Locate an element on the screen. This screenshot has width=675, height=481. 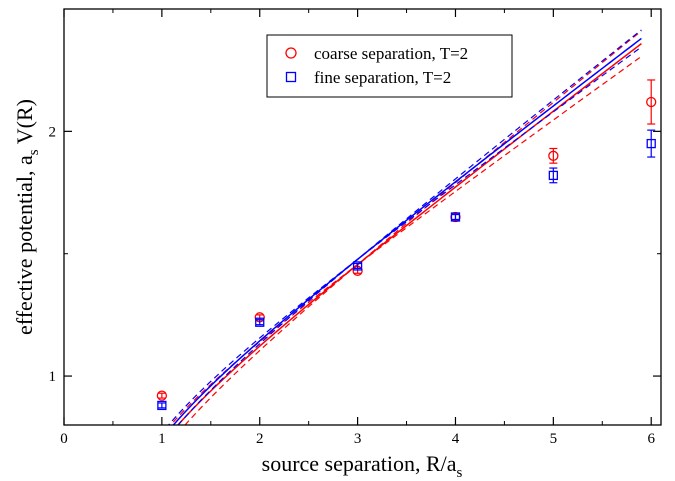
legend-marker-fine is located at coordinates (291, 77).